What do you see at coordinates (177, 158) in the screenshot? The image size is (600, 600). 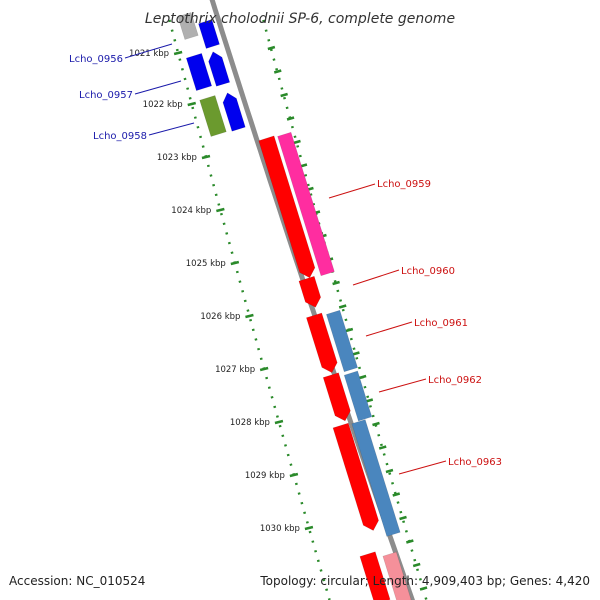 I see `kbp-tick-label: 1023 kbp` at bounding box center [177, 158].